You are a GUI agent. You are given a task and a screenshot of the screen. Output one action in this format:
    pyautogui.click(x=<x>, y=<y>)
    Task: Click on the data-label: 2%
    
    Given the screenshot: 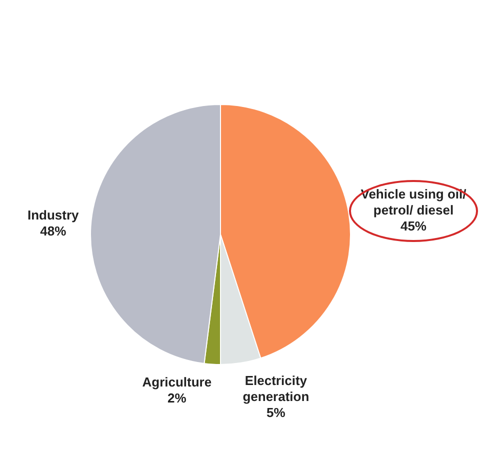 What is the action you would take?
    pyautogui.click(x=177, y=398)
    